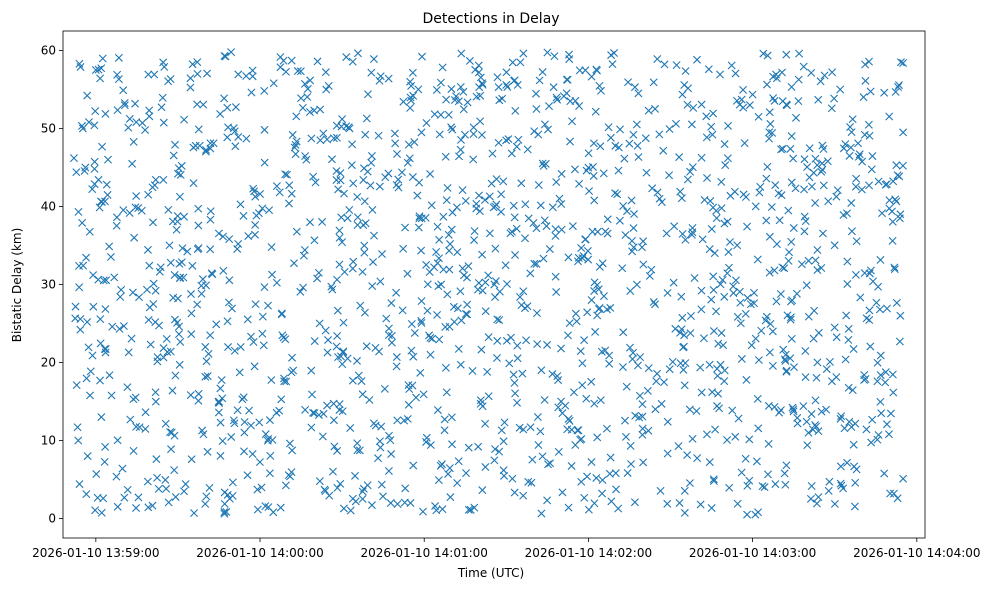 The image size is (987, 590). Describe the element at coordinates (52, 519) in the screenshot. I see `y-tick-label: 0` at that location.